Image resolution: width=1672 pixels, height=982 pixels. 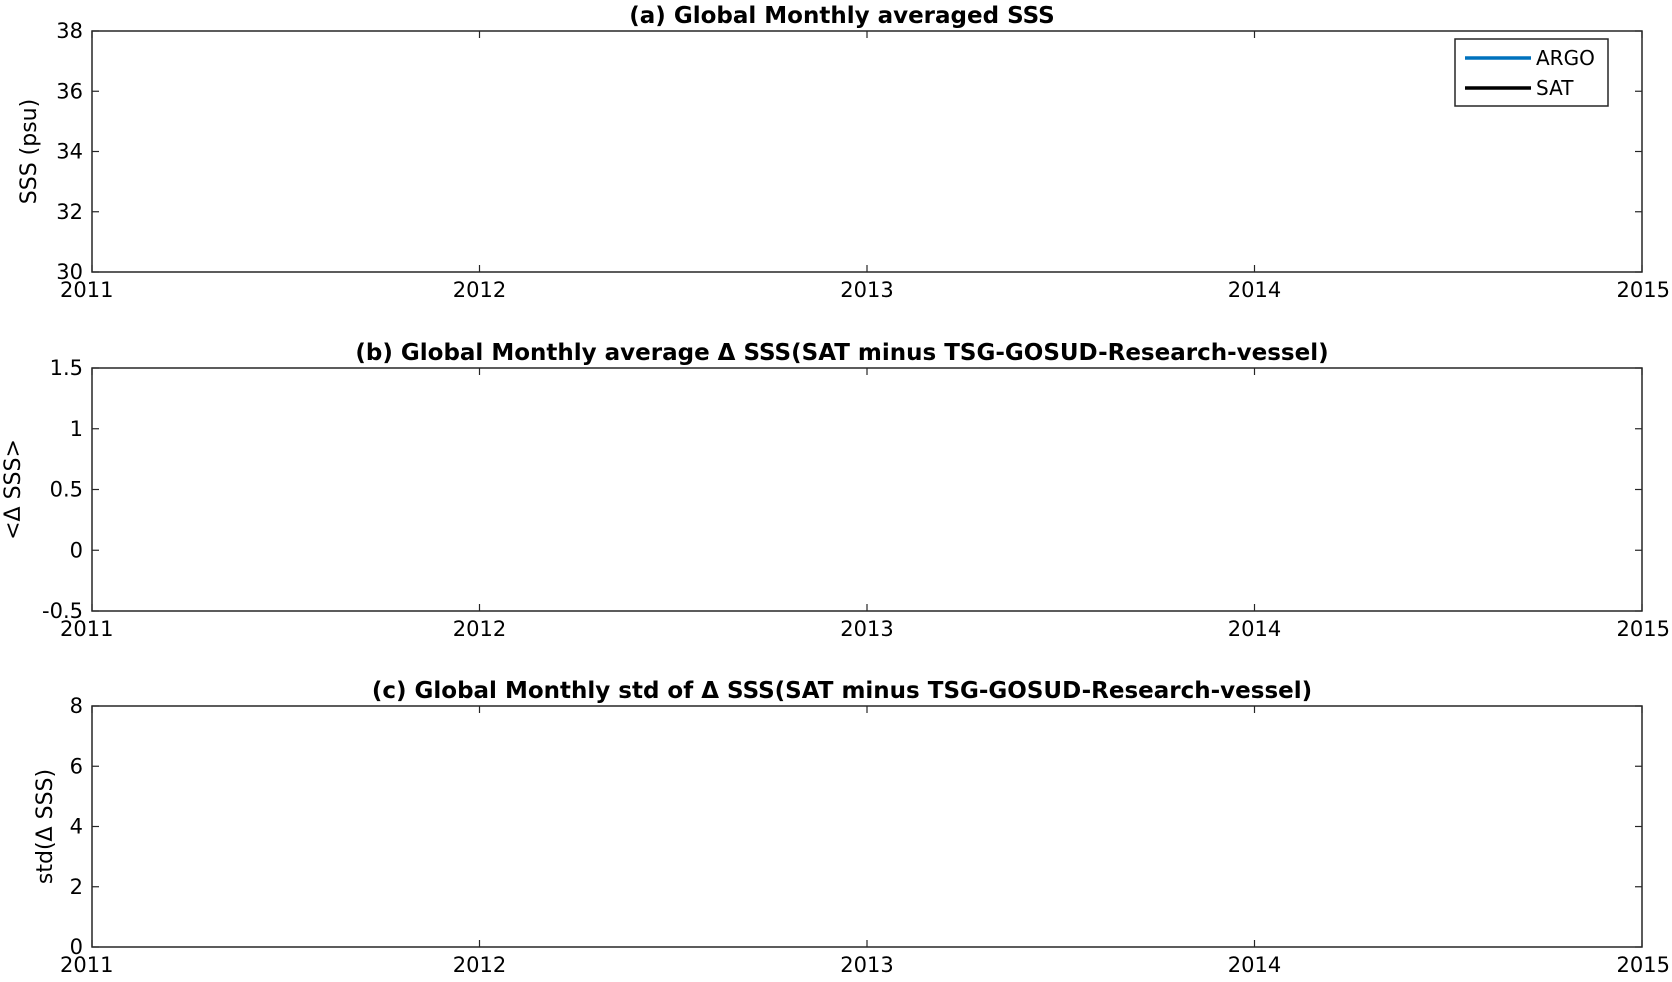 What do you see at coordinates (69, 152) in the screenshot?
I see `y-tick-label: 34` at bounding box center [69, 152].